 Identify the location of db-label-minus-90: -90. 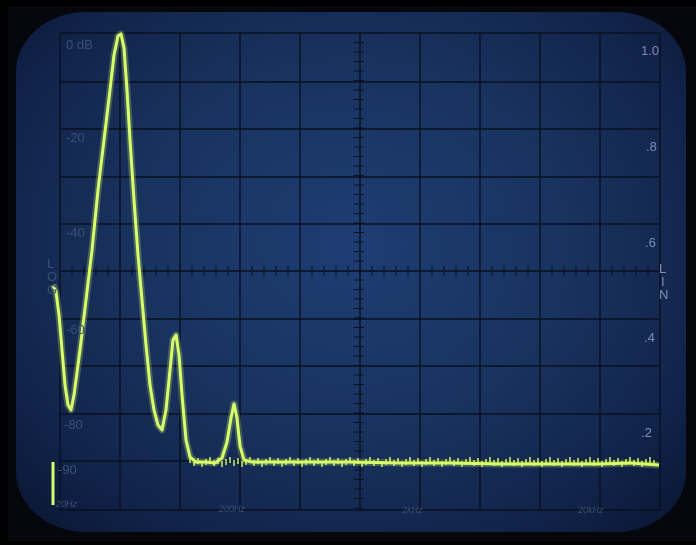
(67, 469).